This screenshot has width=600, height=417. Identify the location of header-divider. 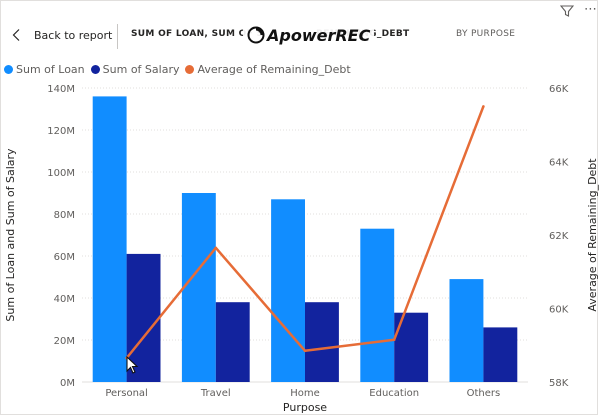
(117, 36).